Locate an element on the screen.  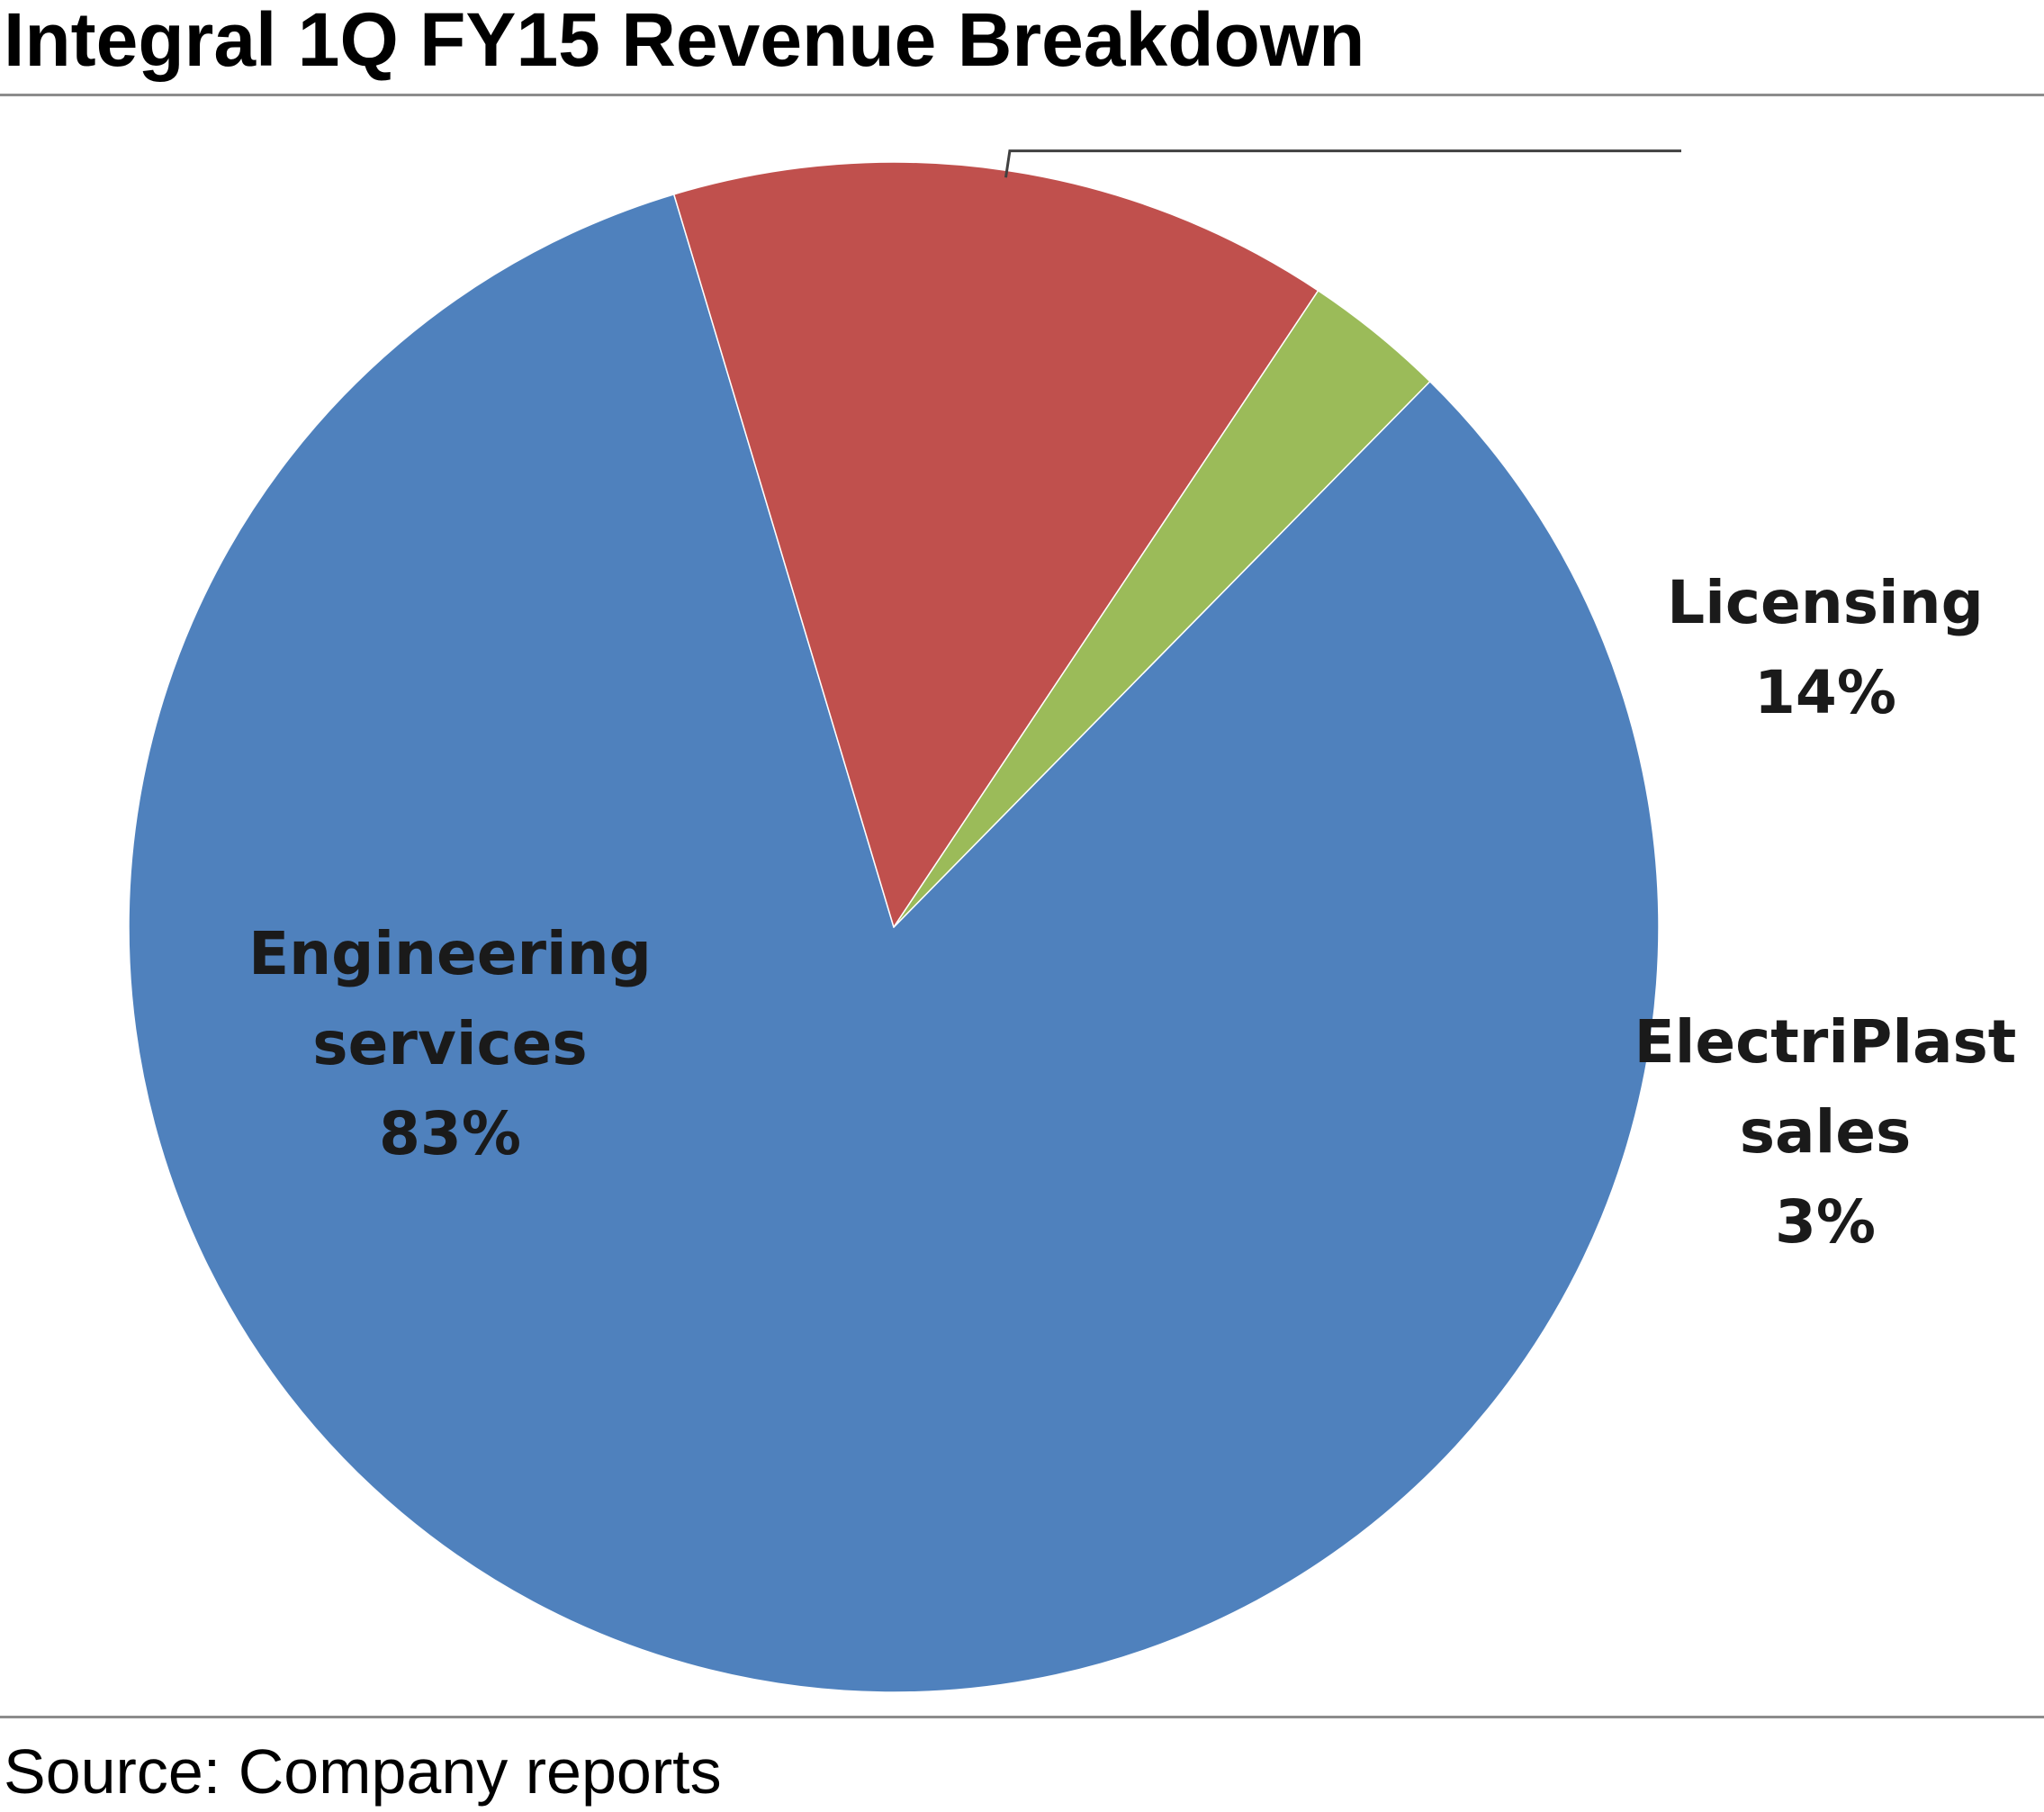
slice-label-licensing: Licensing is located at coordinates (1825, 602).